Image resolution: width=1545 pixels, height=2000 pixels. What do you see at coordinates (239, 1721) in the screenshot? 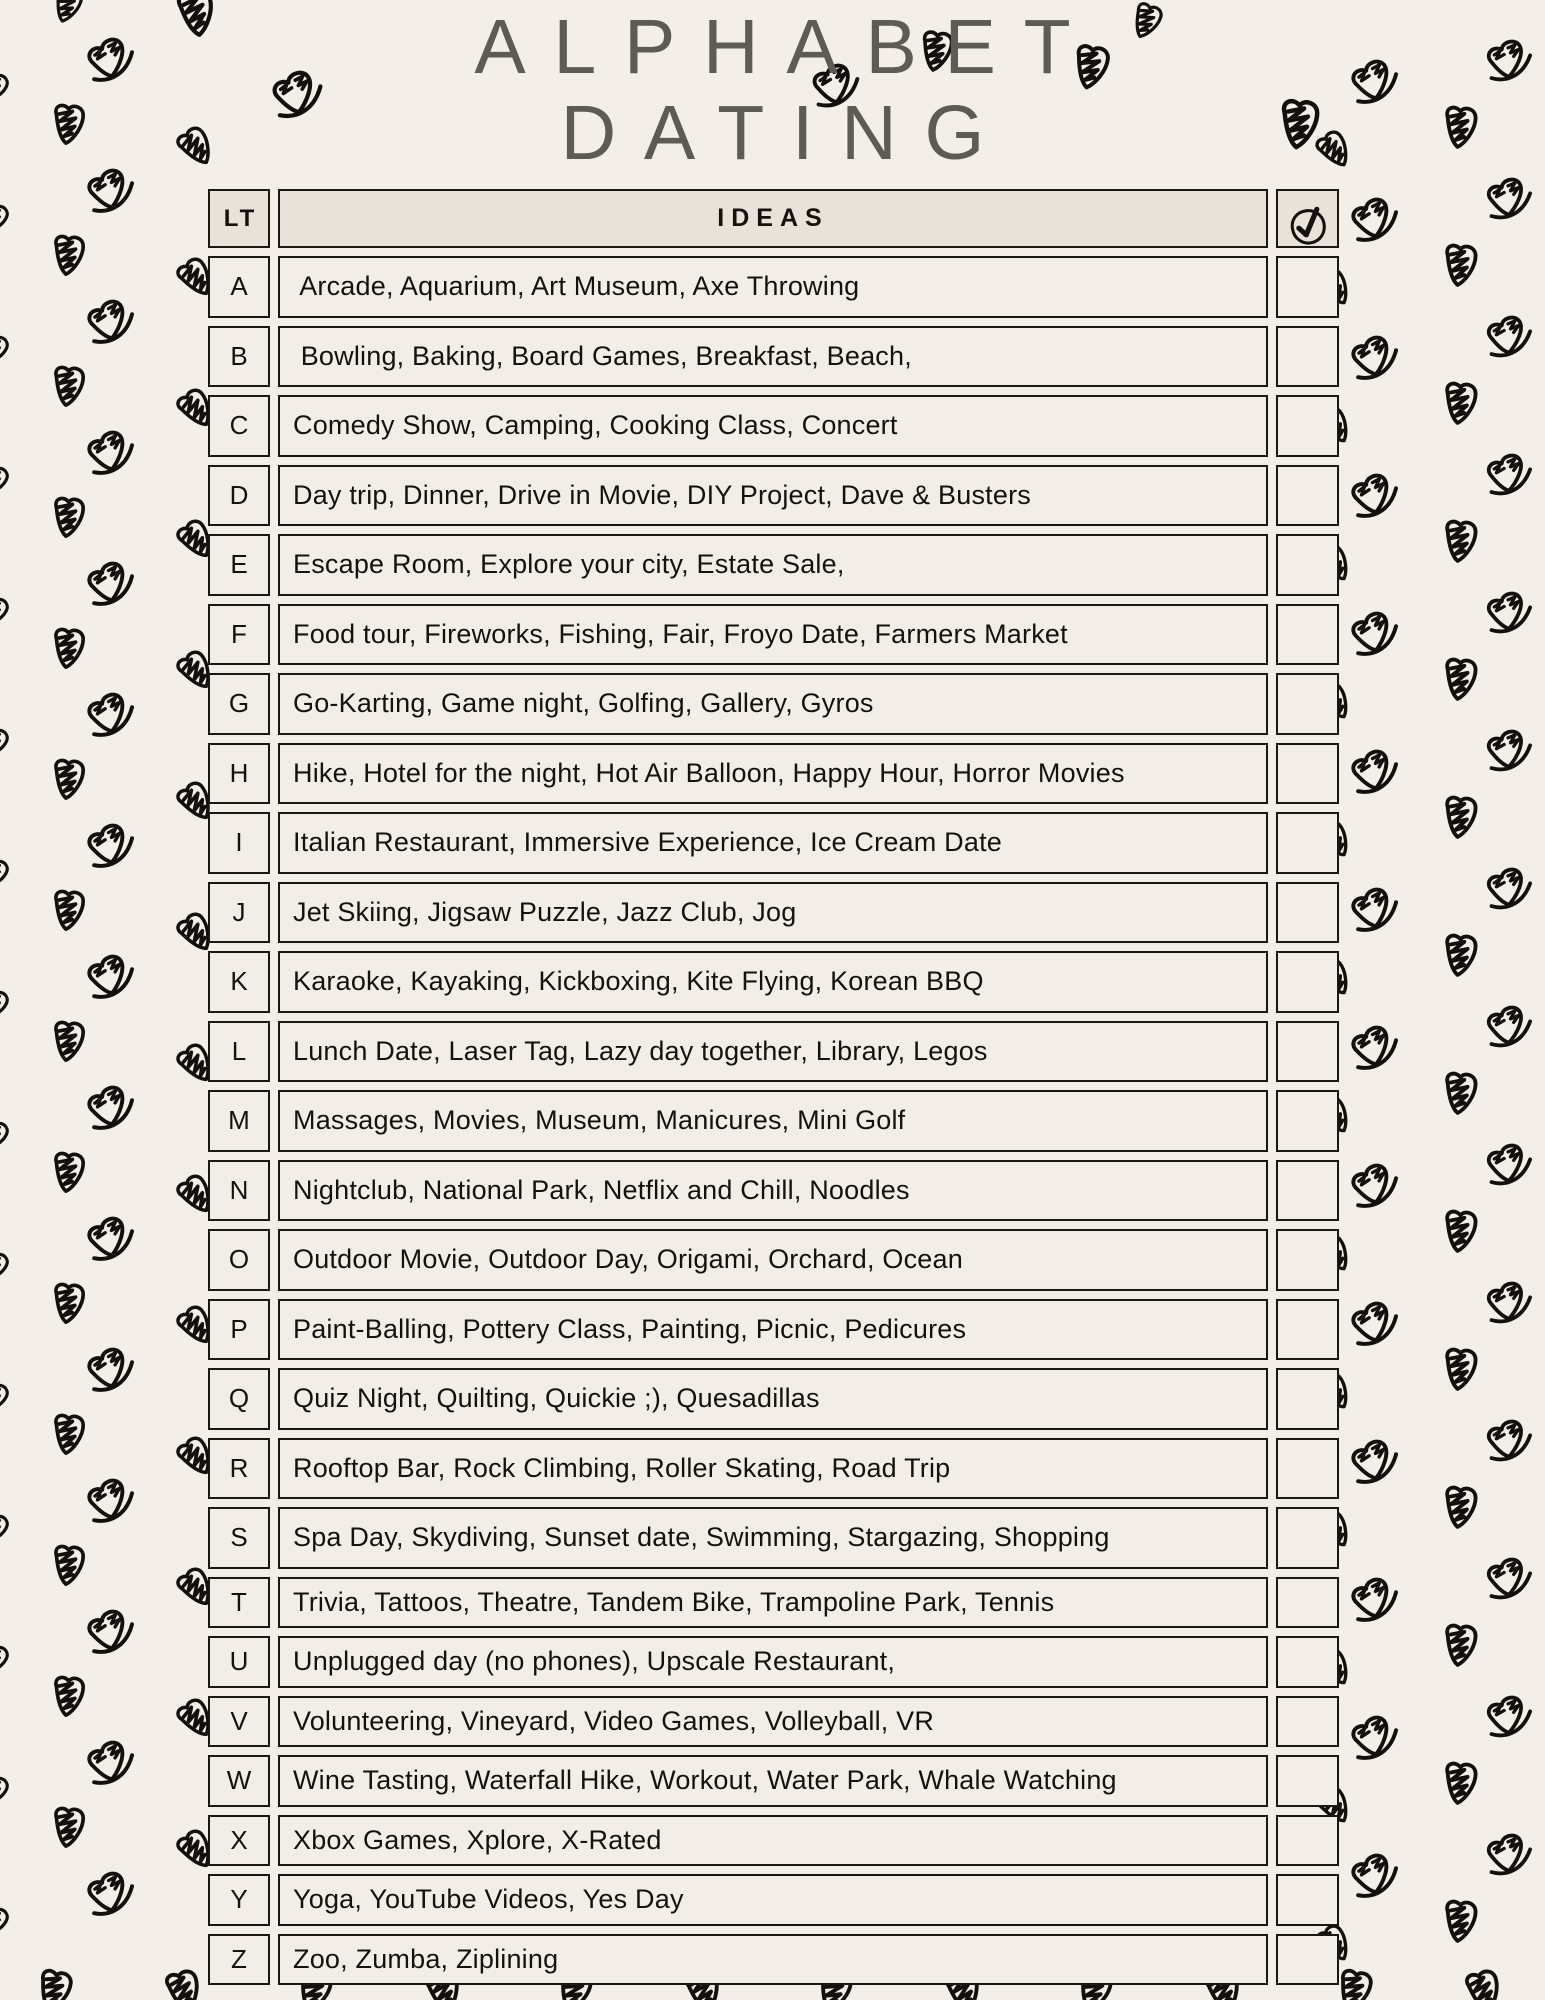
I see `letter-cell: V` at bounding box center [239, 1721].